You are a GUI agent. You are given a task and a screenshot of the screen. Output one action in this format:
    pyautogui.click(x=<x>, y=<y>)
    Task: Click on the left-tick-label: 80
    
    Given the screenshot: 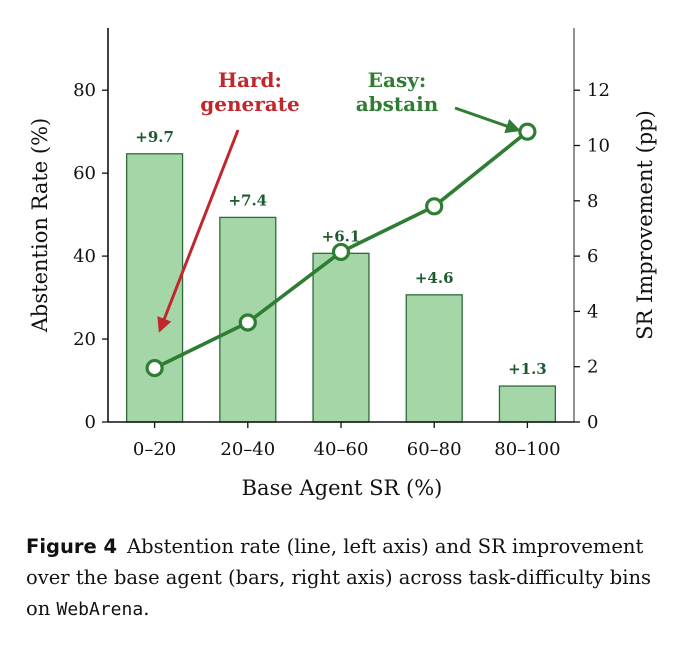 What is the action you would take?
    pyautogui.click(x=84, y=90)
    